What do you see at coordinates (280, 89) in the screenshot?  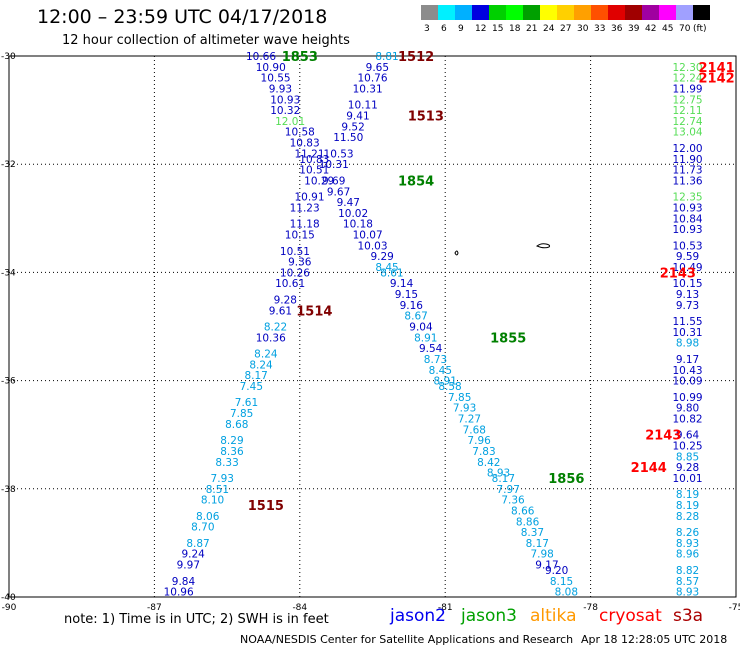 I see `wave-height-label: 9.93` at bounding box center [280, 89].